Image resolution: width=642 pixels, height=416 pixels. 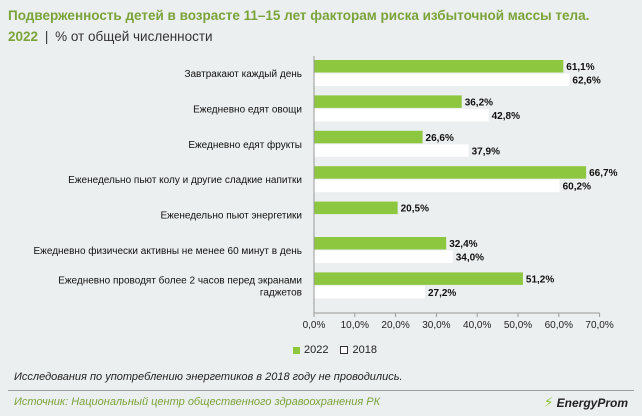 What do you see at coordinates (592, 402) in the screenshot?
I see `logo-text: EnergyProm` at bounding box center [592, 402].